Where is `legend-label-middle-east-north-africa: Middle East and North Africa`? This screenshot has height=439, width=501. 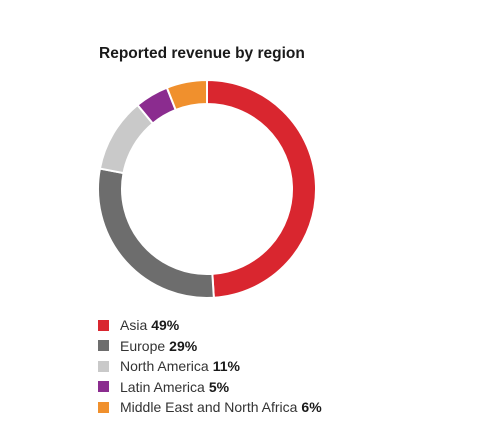
legend-label-middle-east-north-africa: Middle East and North Africa is located at coordinates (209, 407).